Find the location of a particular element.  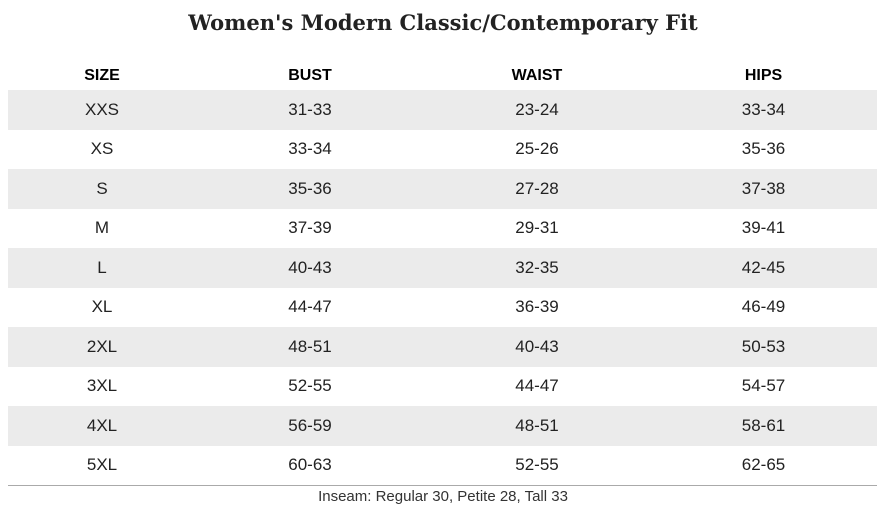

column-header: SIZE is located at coordinates (102, 75).